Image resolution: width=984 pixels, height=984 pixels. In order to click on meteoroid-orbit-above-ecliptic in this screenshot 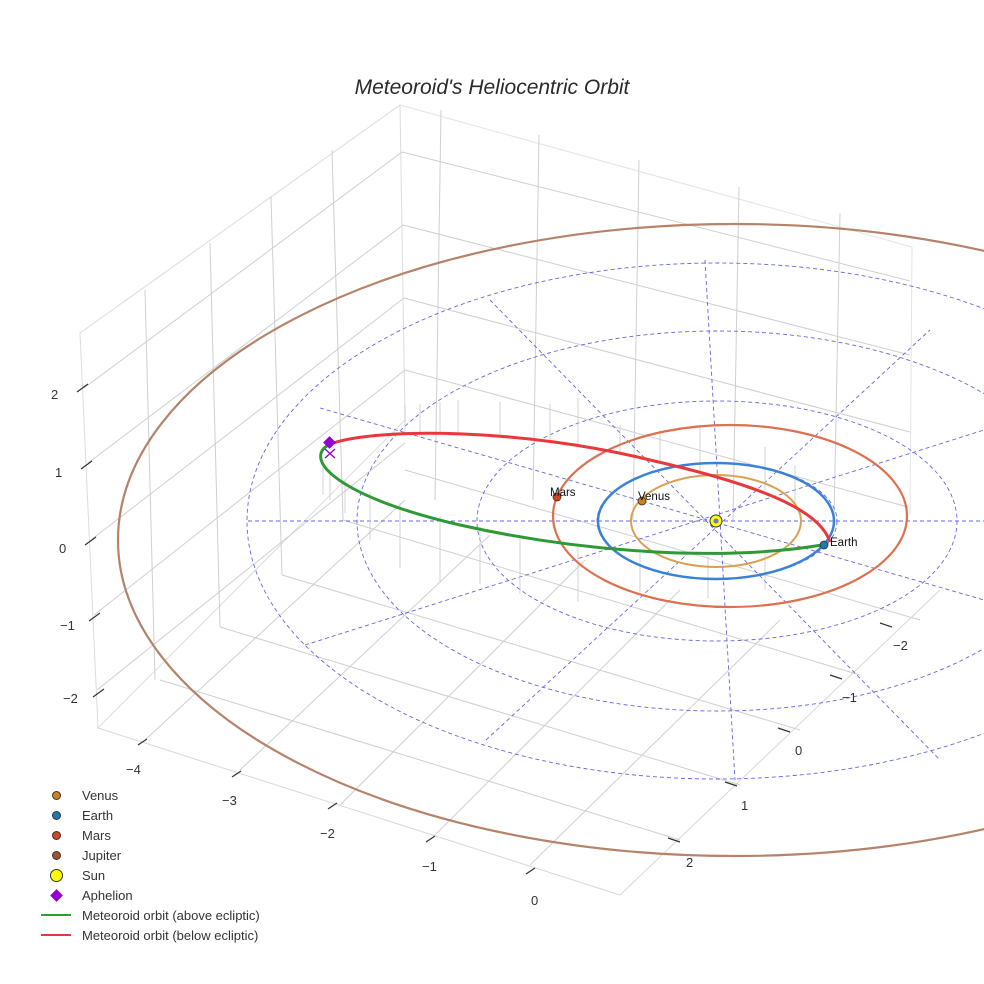, I will do `click(571, 498)`.